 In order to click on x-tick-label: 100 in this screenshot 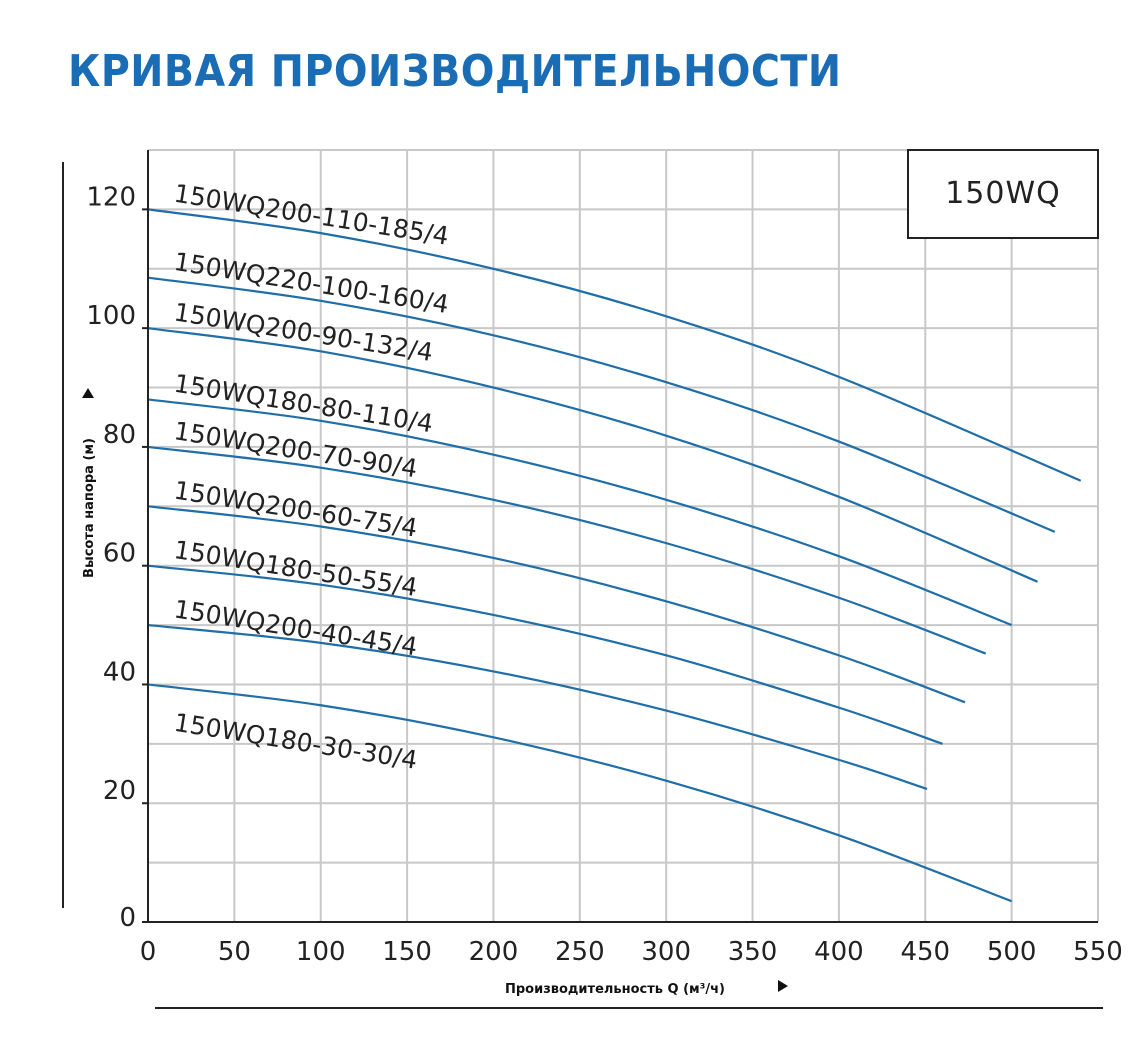, I will do `click(321, 952)`.